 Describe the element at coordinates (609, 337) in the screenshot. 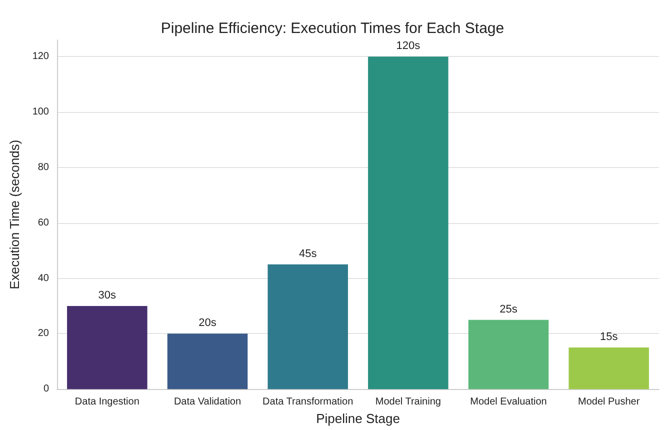

I see `data-label: 15s` at that location.